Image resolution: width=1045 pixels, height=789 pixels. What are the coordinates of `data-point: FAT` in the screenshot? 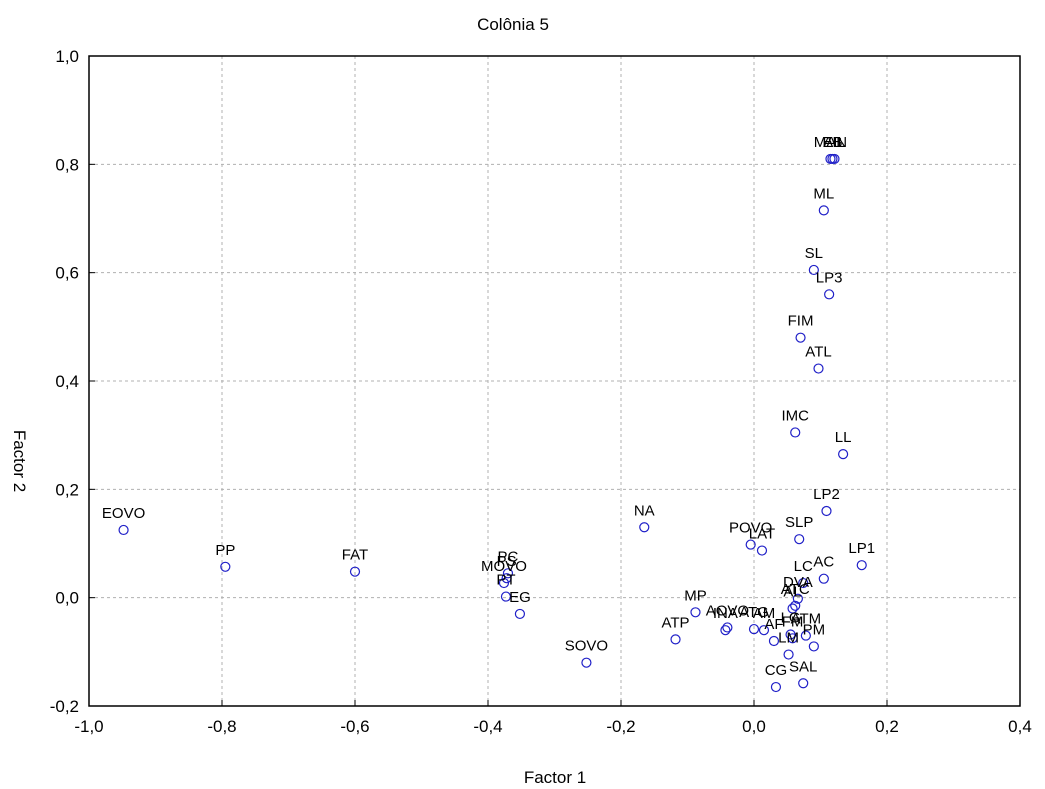 It's located at (355, 562).